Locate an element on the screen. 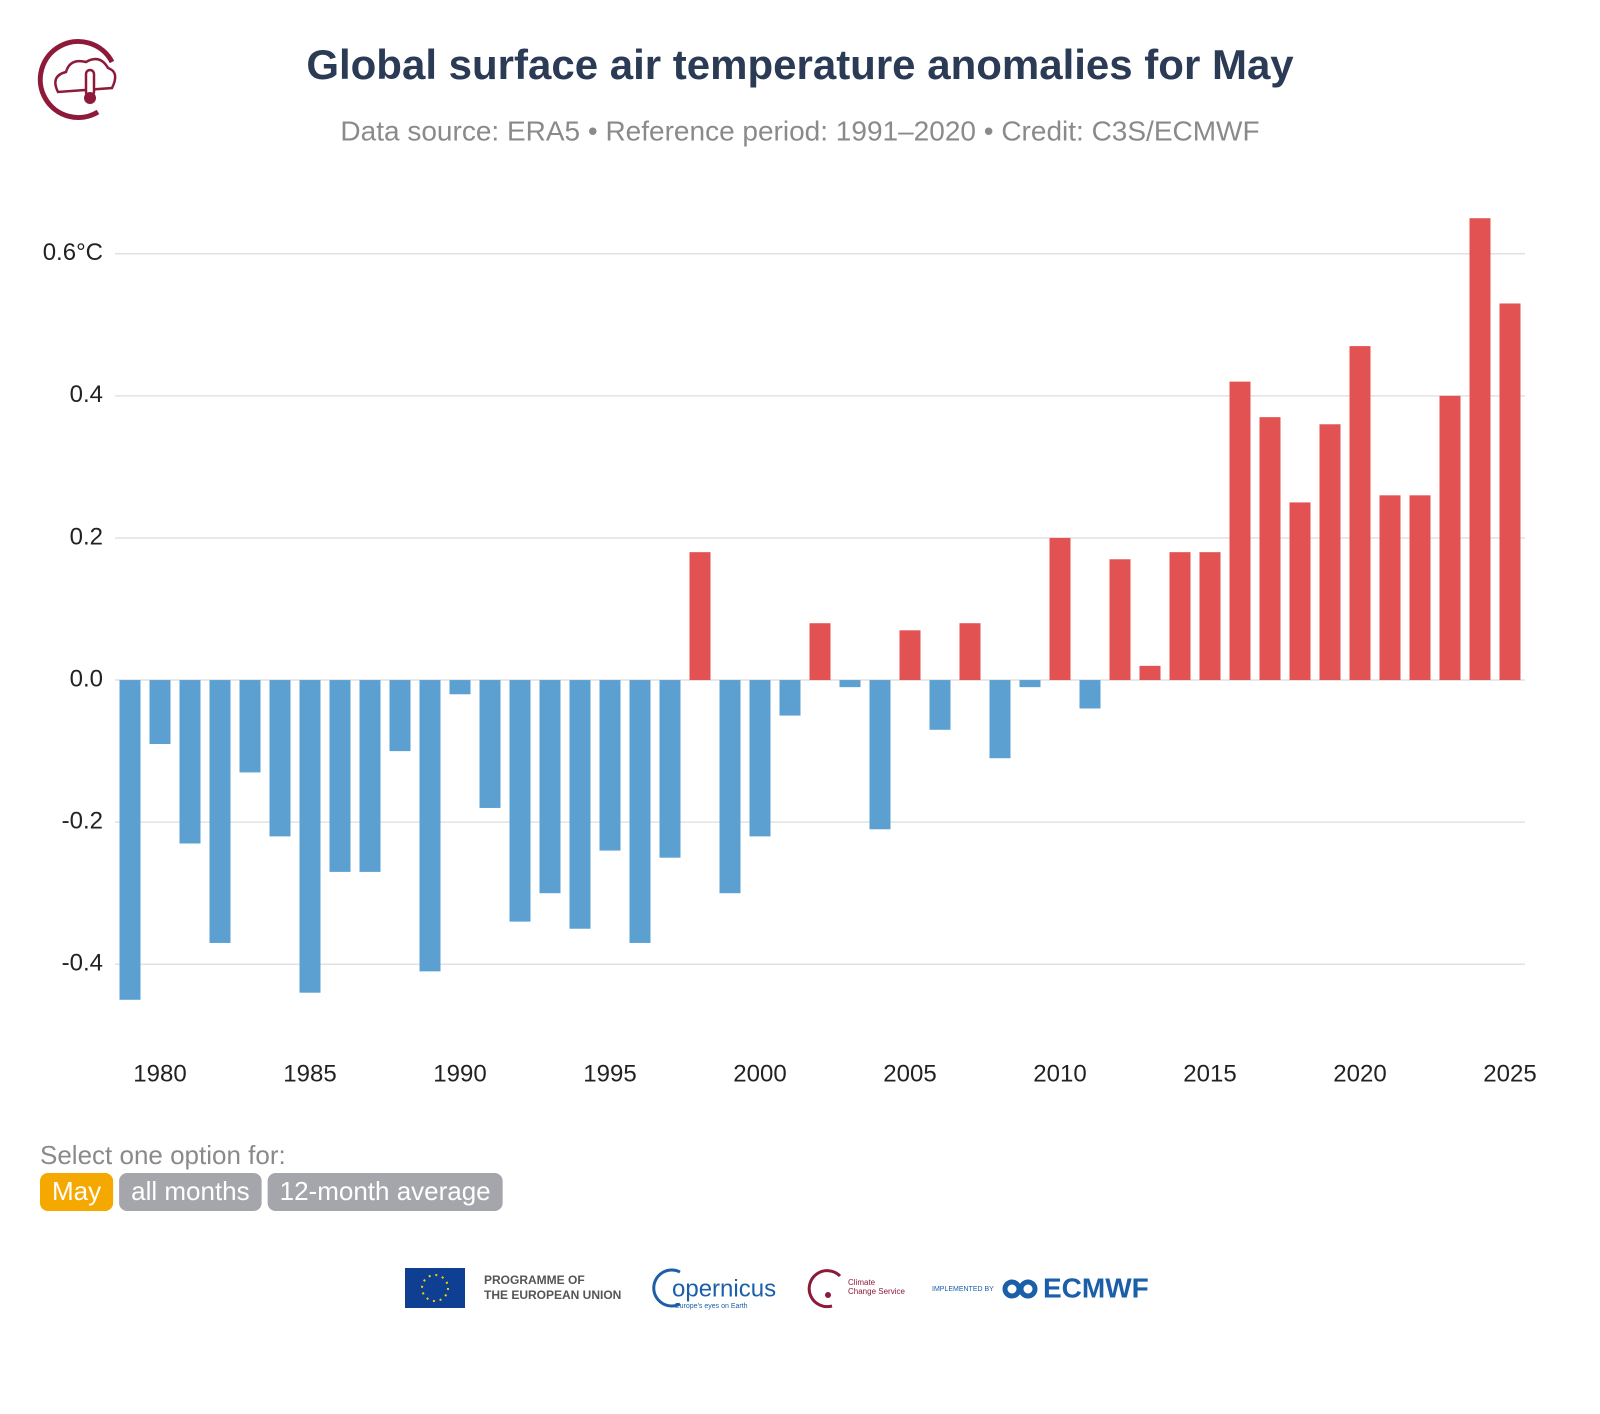  eu-text: THE EUROPEAN UNION is located at coordinates (552, 1295).